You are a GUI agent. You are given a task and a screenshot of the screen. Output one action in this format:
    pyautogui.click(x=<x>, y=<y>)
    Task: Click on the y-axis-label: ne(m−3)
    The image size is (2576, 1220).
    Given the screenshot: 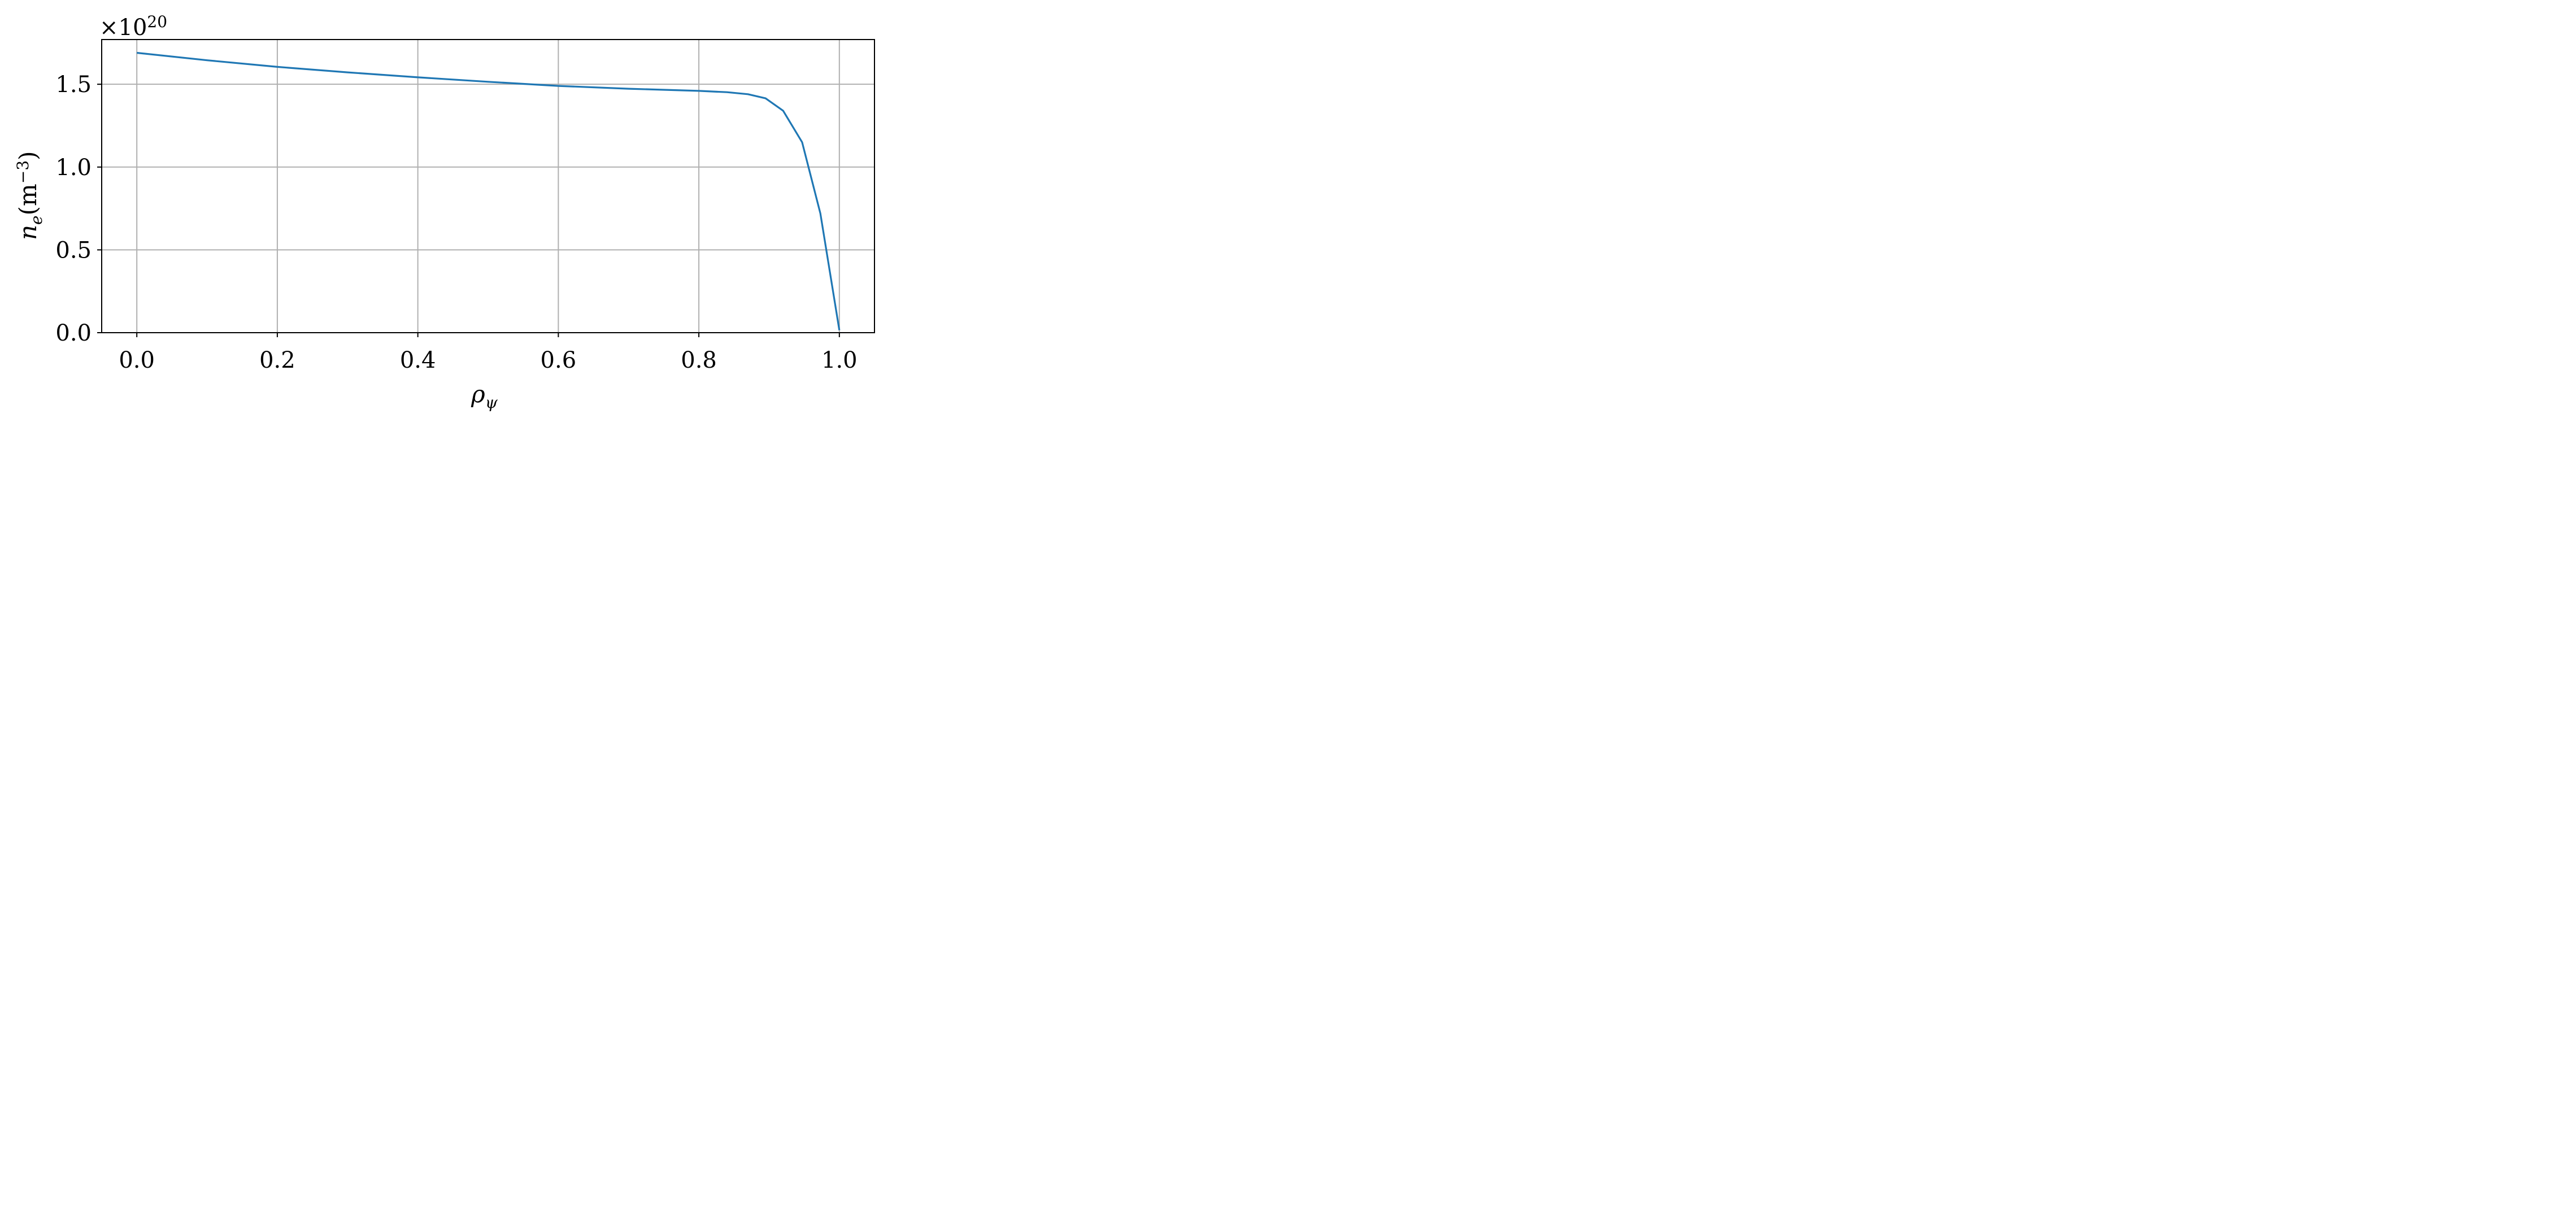 What is the action you would take?
    pyautogui.click(x=30, y=195)
    